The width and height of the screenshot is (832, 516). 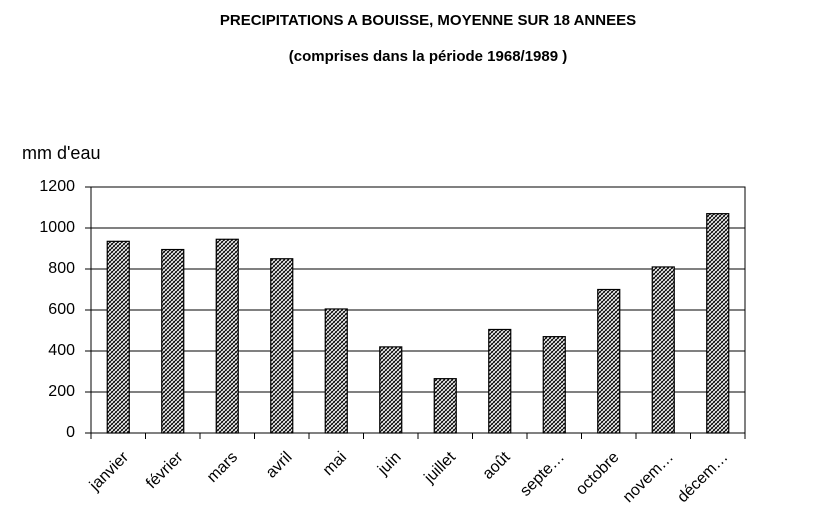 What do you see at coordinates (279, 465) in the screenshot?
I see `x-tick-label: avril` at bounding box center [279, 465].